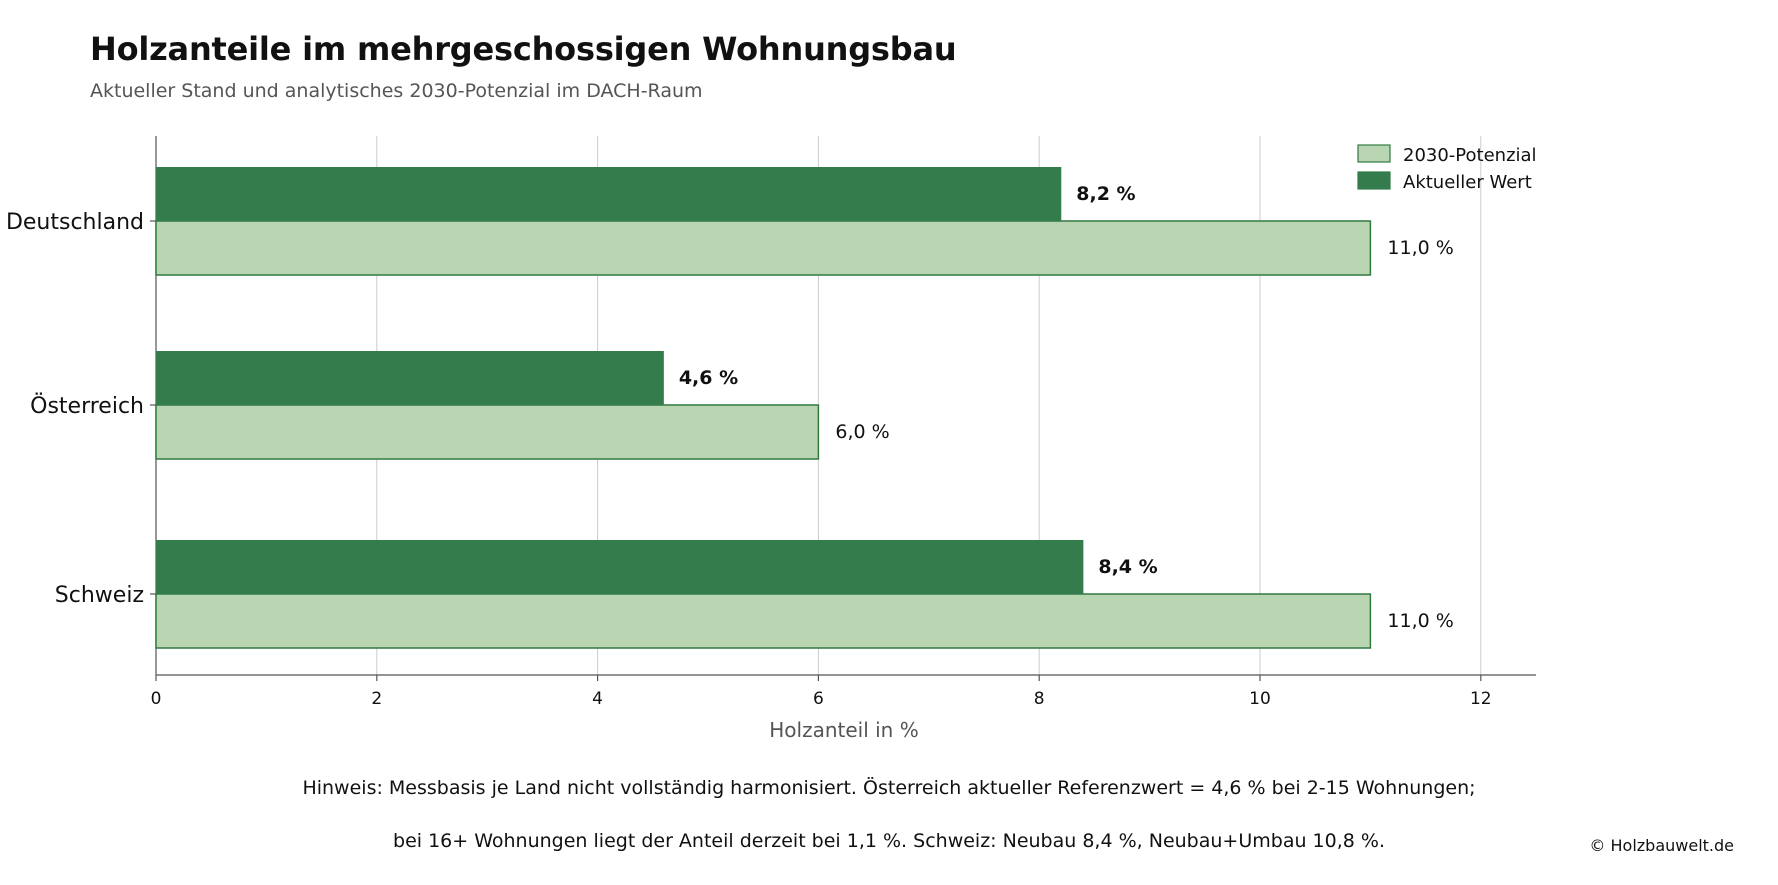  What do you see at coordinates (1420, 248) in the screenshot?
I see `data-label-potential-0: 11,0 %` at bounding box center [1420, 248].